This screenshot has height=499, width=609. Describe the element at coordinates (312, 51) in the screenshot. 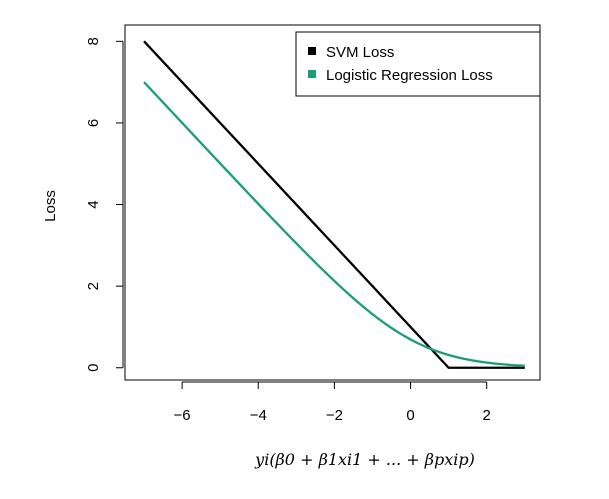

I see `legend-swatch-svm` at that location.